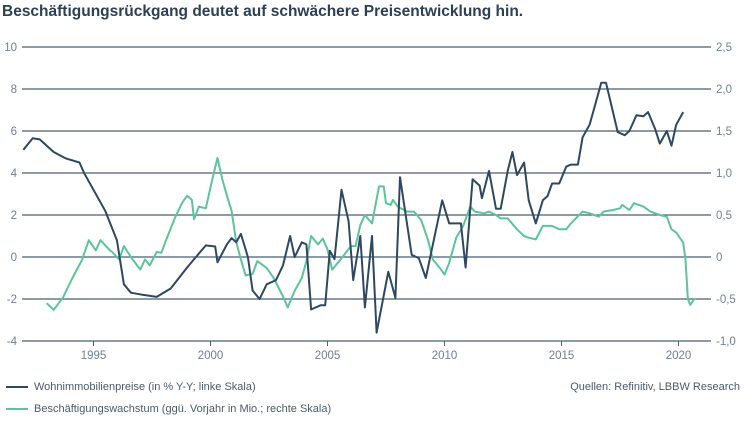  Describe the element at coordinates (14, 132) in the screenshot. I see `y-tick-left: 6` at that location.